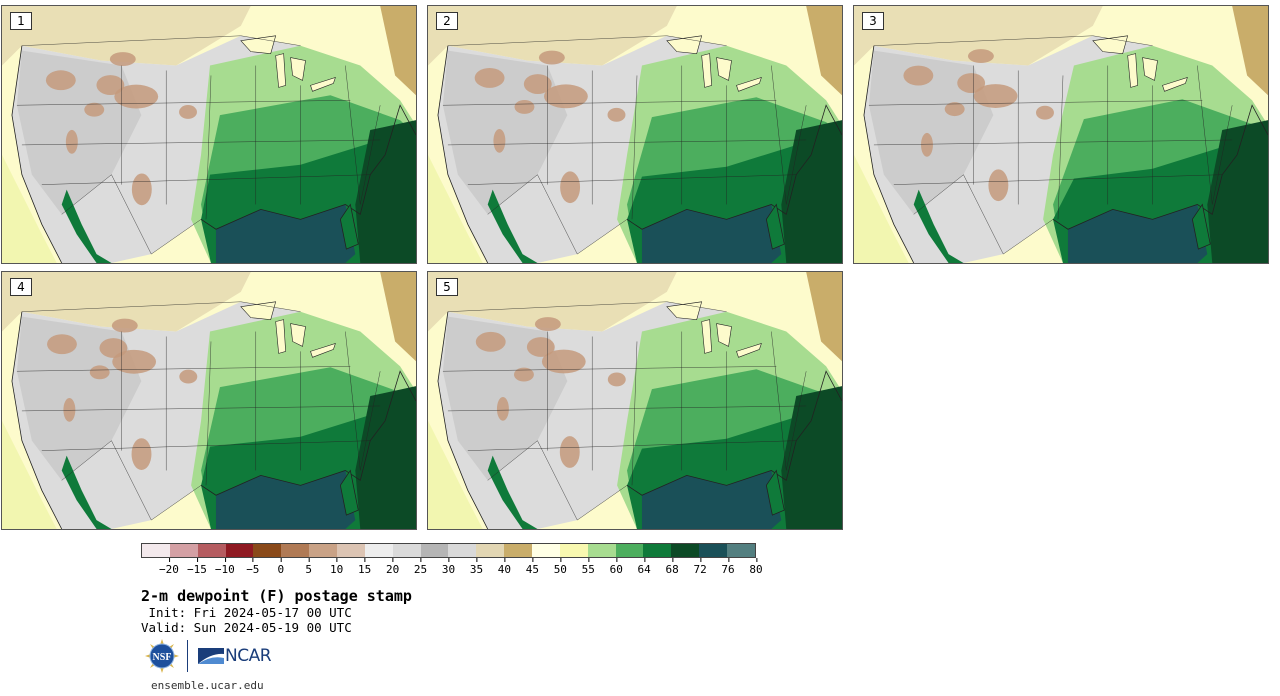  Describe the element at coordinates (225, 567) in the screenshot. I see `colorbar-tick-label: −10` at that location.